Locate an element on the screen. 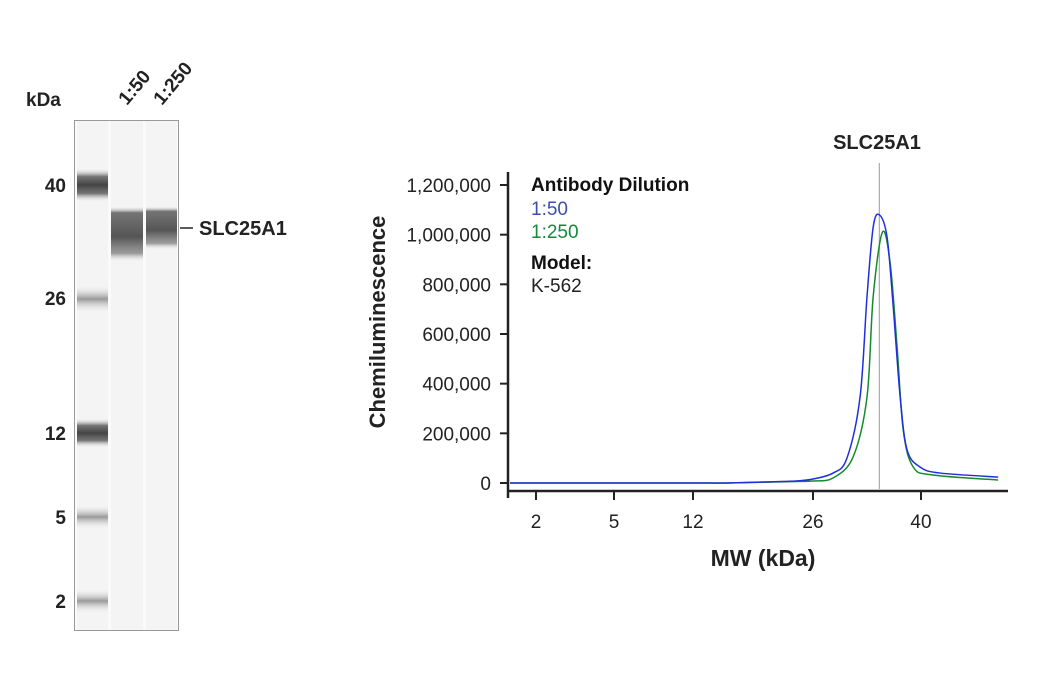 This screenshot has width=1040, height=700. x-axis-label: MW (kDa) is located at coordinates (763, 558).